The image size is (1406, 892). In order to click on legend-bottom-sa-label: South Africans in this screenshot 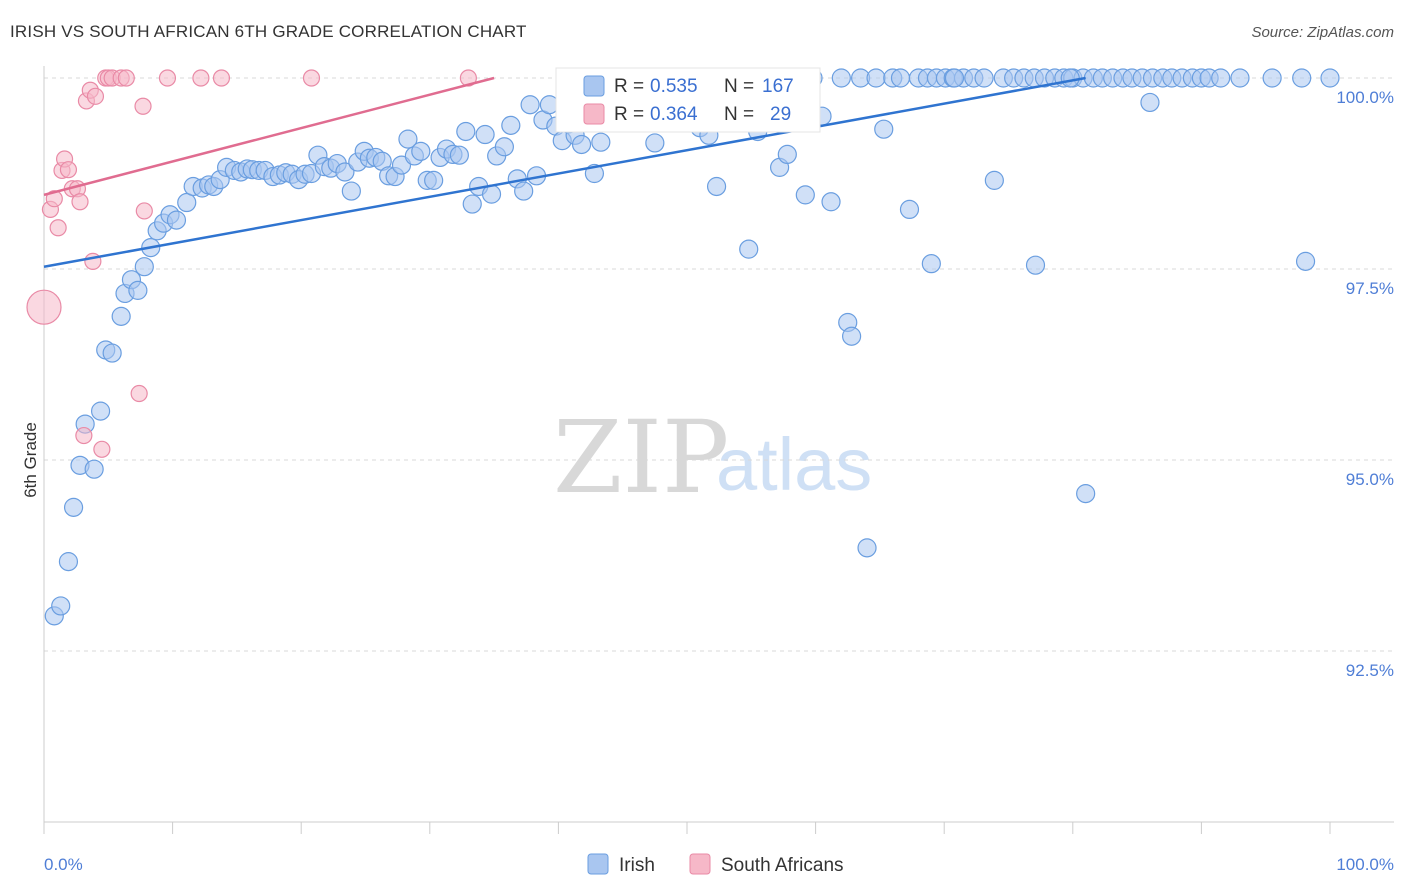, I will do `click(782, 865)`.